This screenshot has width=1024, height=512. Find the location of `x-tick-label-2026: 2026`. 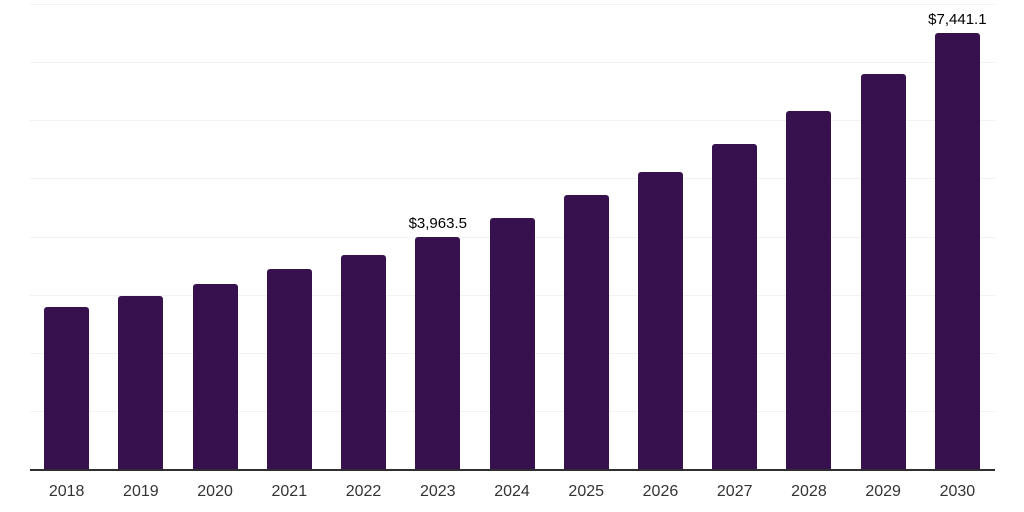

x-tick-label-2026: 2026 is located at coordinates (660, 491).